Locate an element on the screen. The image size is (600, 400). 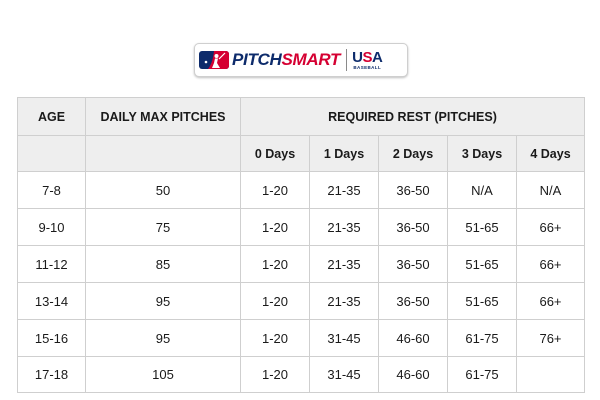
max-pitches-cell: 75 is located at coordinates (163, 227).